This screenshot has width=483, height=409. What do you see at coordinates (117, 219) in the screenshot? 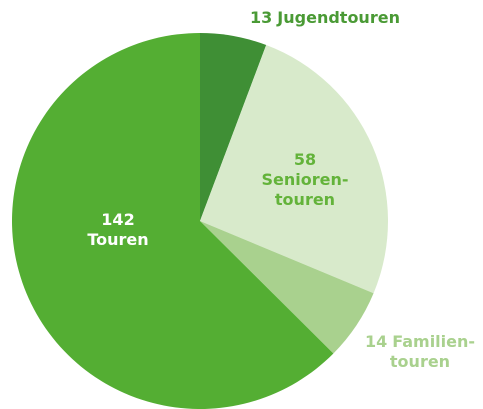
I see `value-label: 142` at bounding box center [117, 219].